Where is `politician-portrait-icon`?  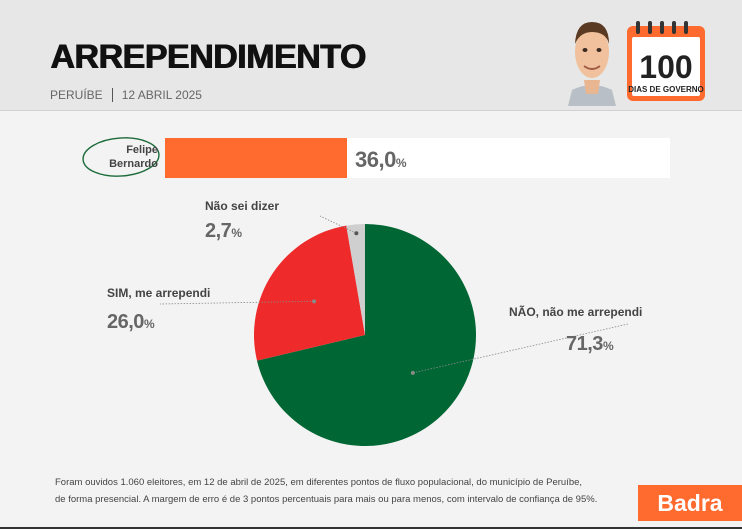 politician-portrait-icon is located at coordinates (592, 64).